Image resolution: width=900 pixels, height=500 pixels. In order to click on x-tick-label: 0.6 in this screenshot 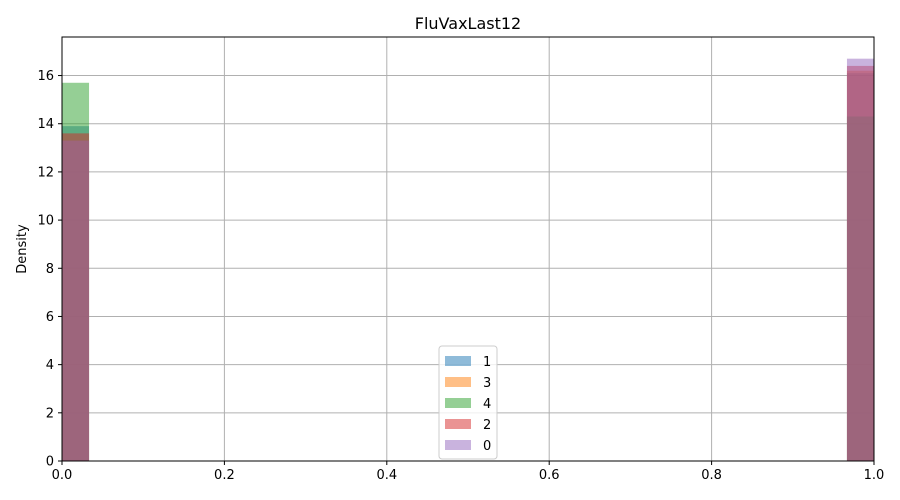, I will do `click(549, 475)`.